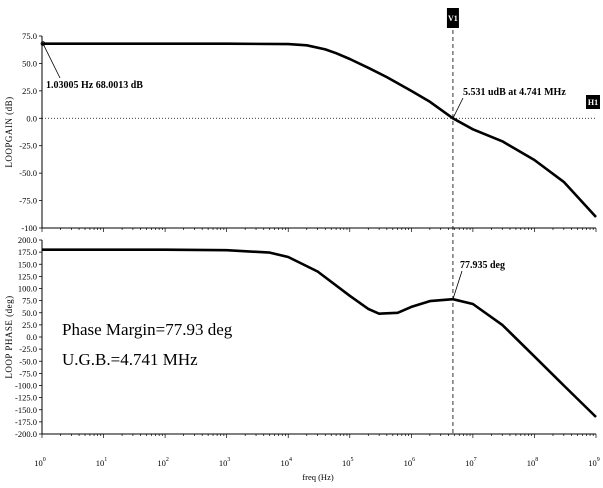  Describe the element at coordinates (26, 410) in the screenshot. I see `phase-y-tick-label: -150.0` at that location.